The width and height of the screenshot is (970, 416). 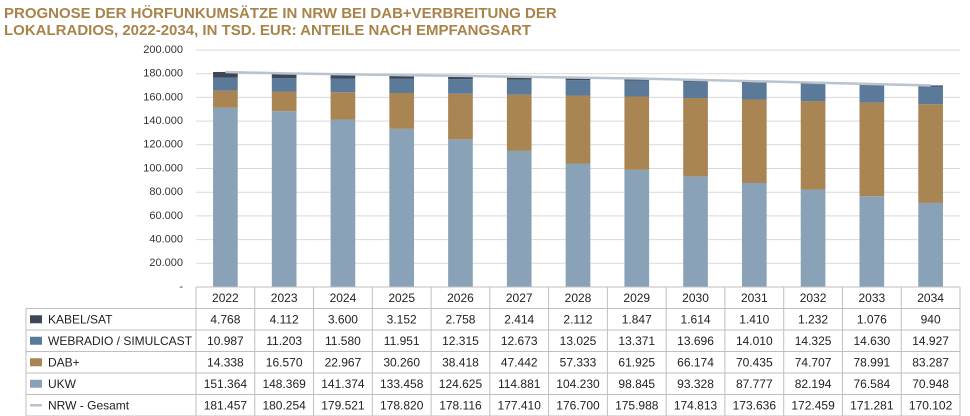 I want to click on table-value: 98.845, so click(x=636, y=384).